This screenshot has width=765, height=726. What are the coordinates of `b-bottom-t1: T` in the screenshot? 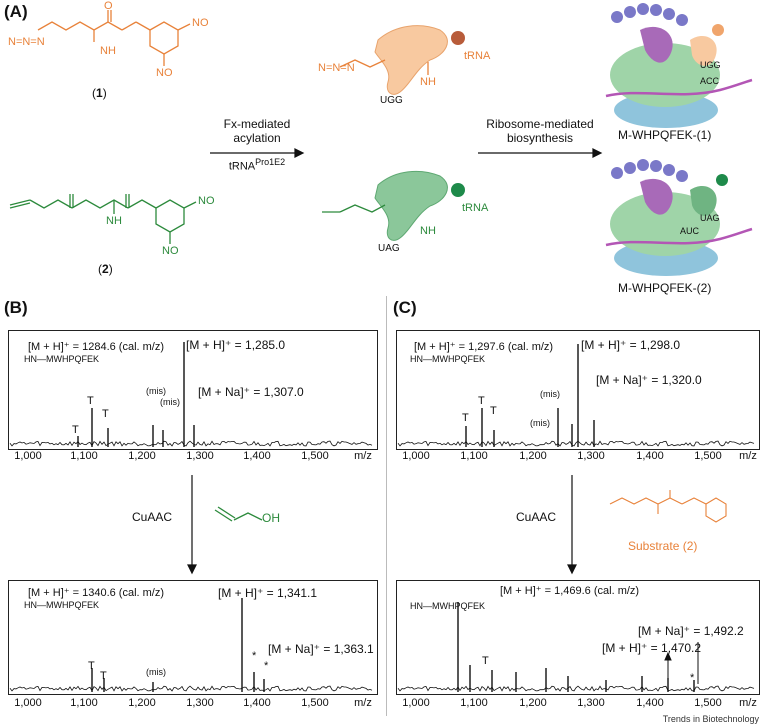 It's located at (91, 666).